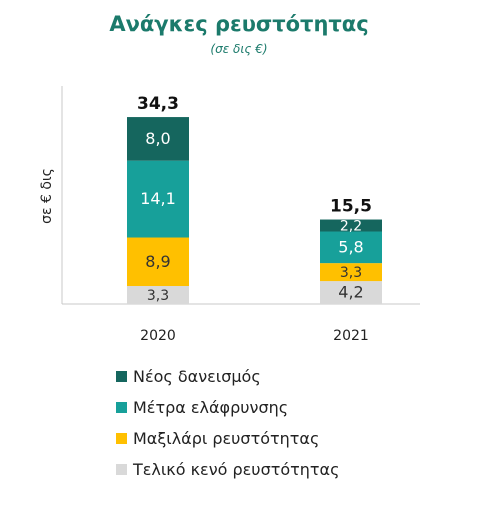  I want to click on data-label: 4,2, so click(350, 292).